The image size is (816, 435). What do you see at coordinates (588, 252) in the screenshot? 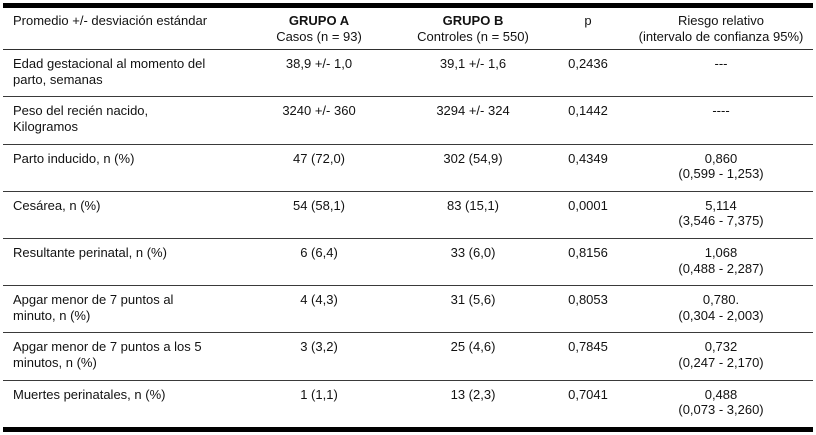
I see `p-value: 0,8156` at bounding box center [588, 252].